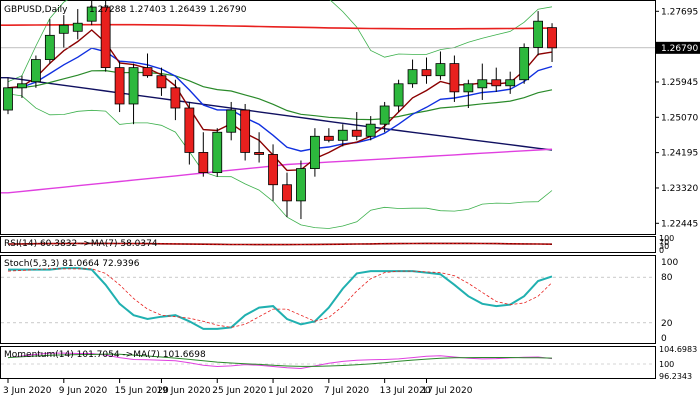  What do you see at coordinates (36, 10) in the screenshot?
I see `symbol-label: GBPUSD,Daily` at bounding box center [36, 10].